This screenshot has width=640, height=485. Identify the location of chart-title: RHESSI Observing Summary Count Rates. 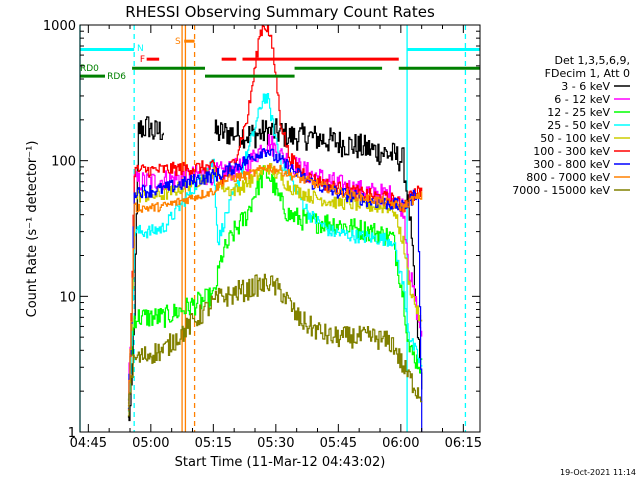
(280, 12).